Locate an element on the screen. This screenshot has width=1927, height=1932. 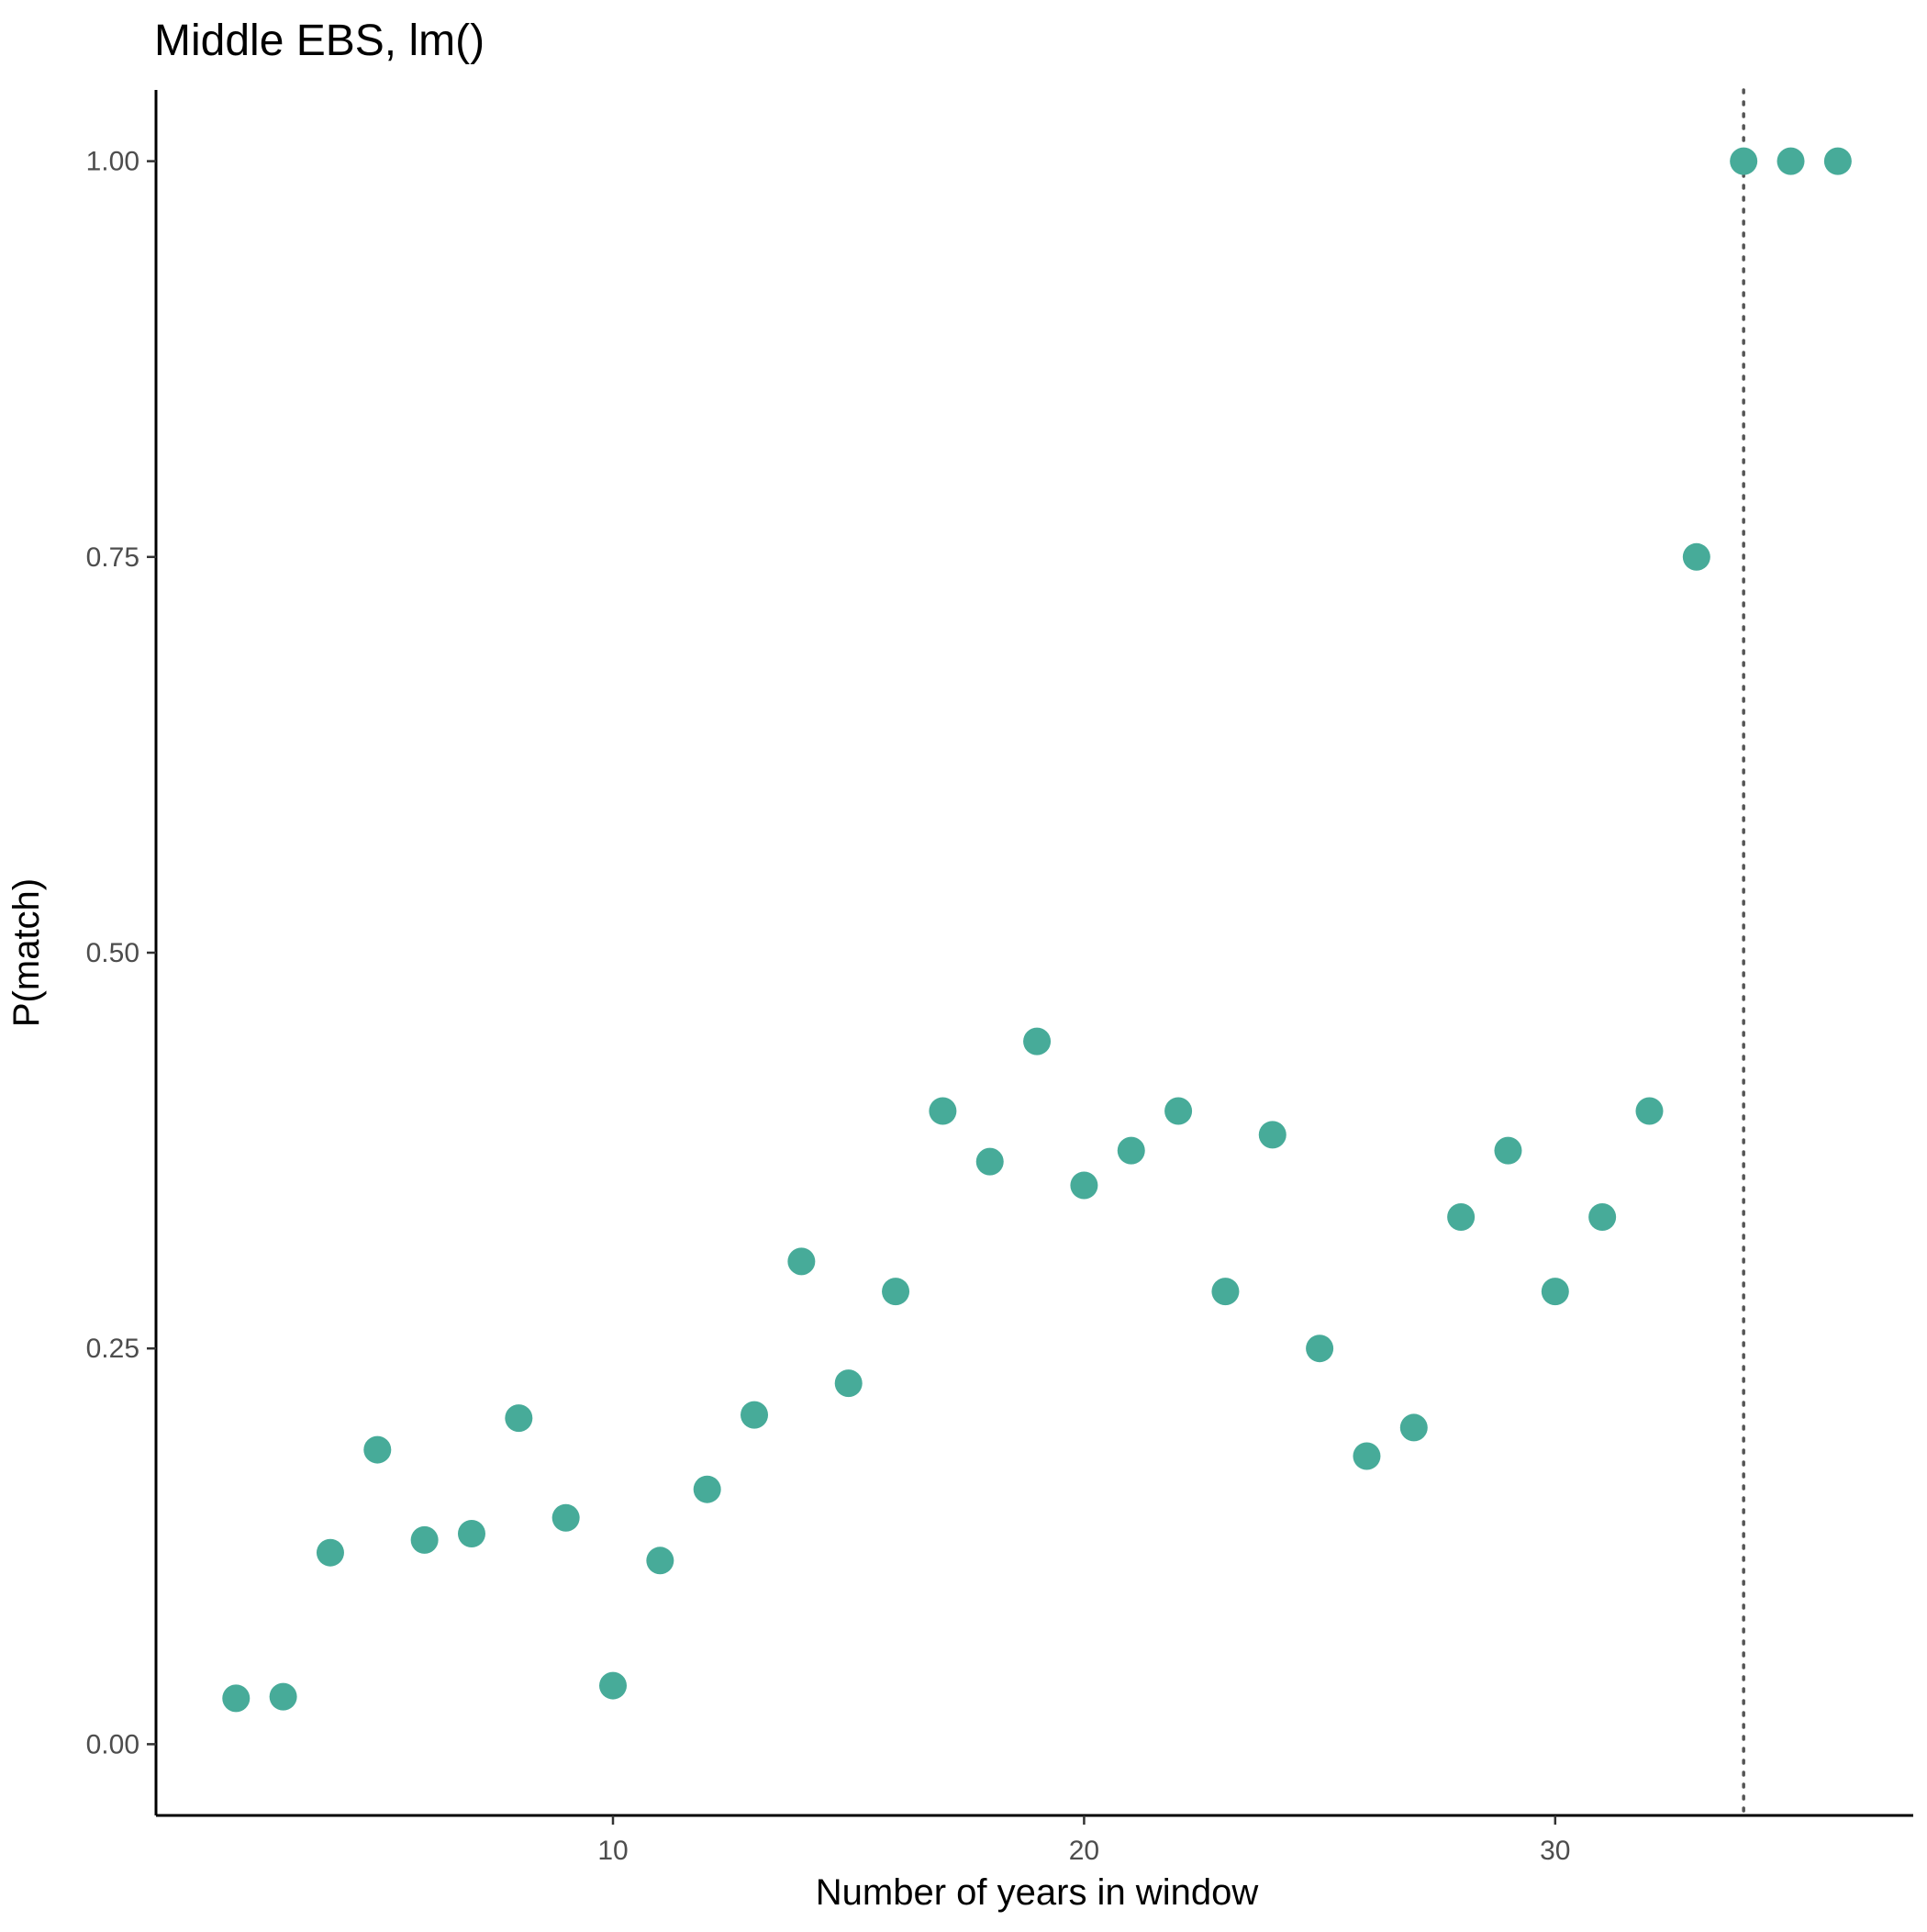
y-tick-label: 0.00 is located at coordinates (112, 1744).